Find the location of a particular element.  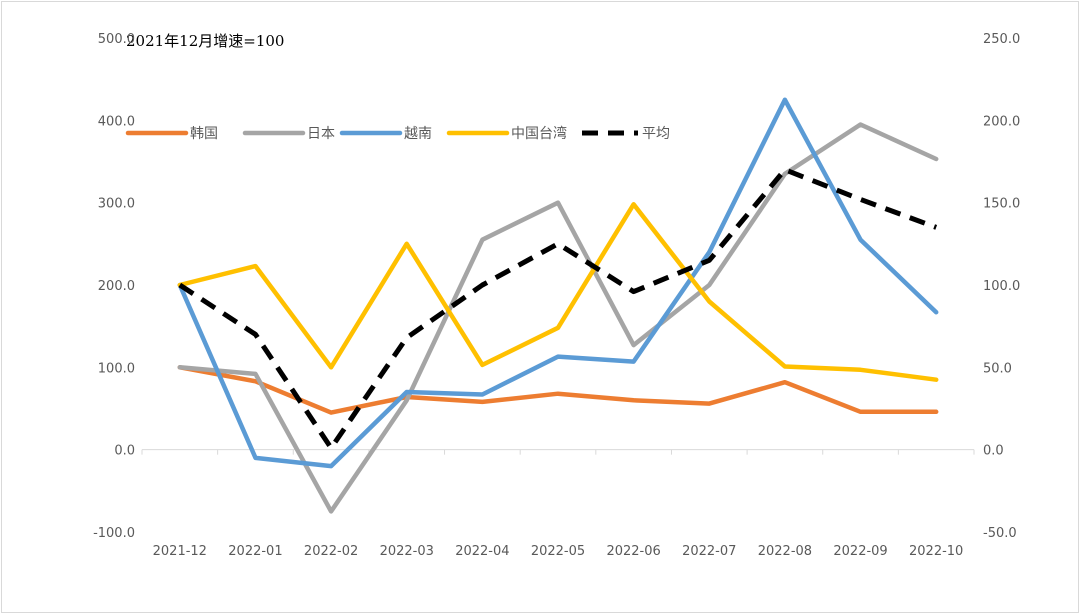

x-tick-label: 2022-03 is located at coordinates (407, 551).